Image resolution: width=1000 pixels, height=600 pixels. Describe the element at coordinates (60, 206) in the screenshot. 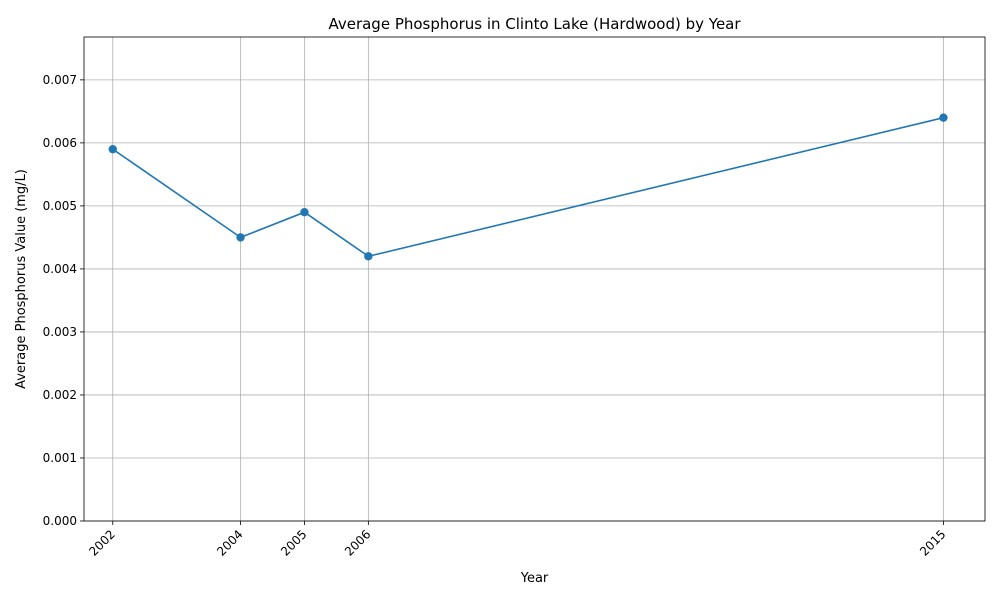

I see `y-tick-label: 0.005` at that location.